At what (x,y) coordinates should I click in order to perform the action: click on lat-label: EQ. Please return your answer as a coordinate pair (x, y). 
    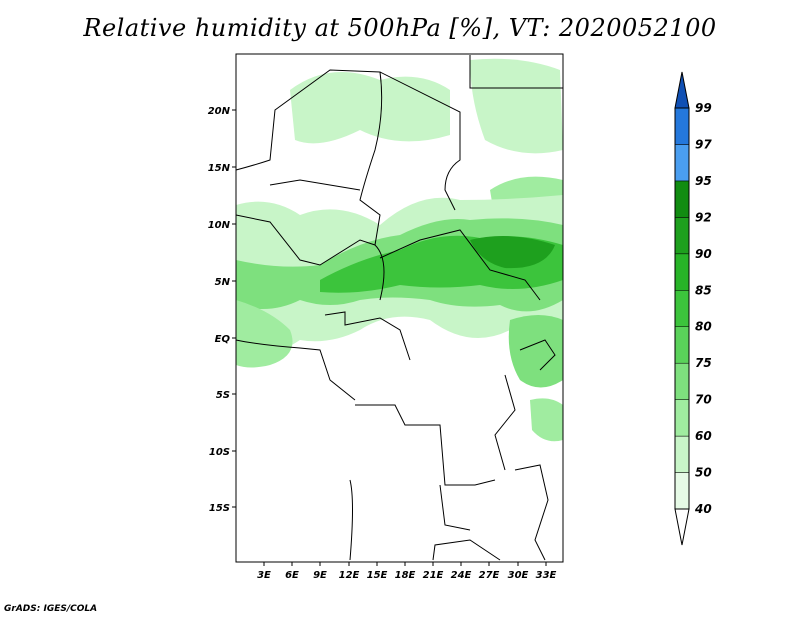
    Looking at the image, I should click on (223, 339).